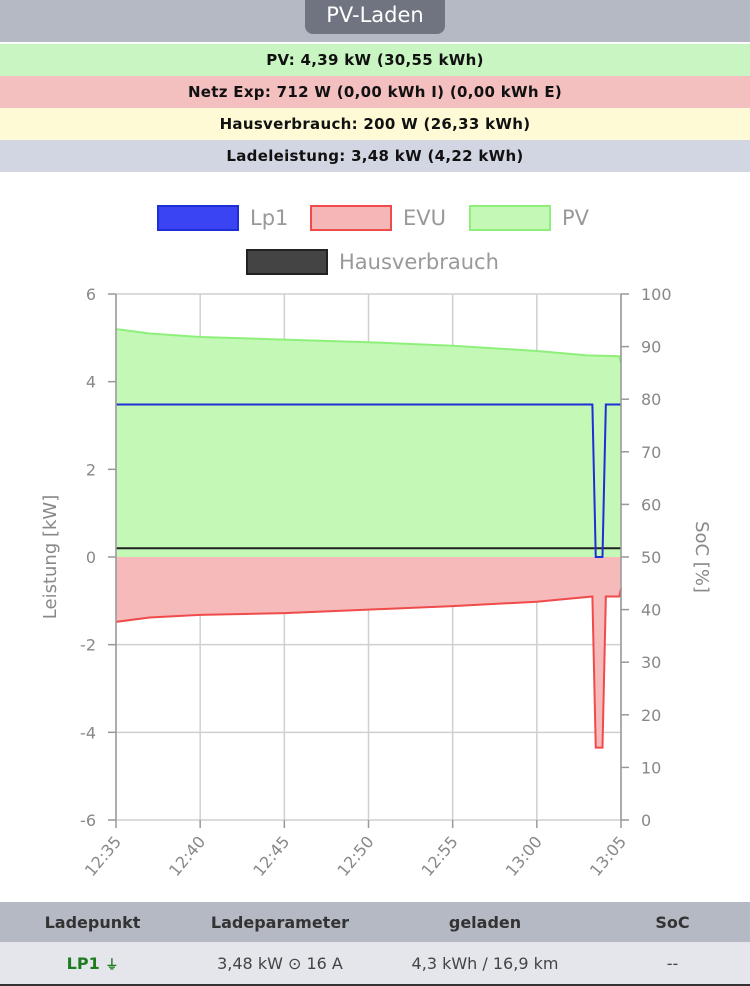 The height and width of the screenshot is (986, 750). I want to click on lp1-line, so click(368, 480).